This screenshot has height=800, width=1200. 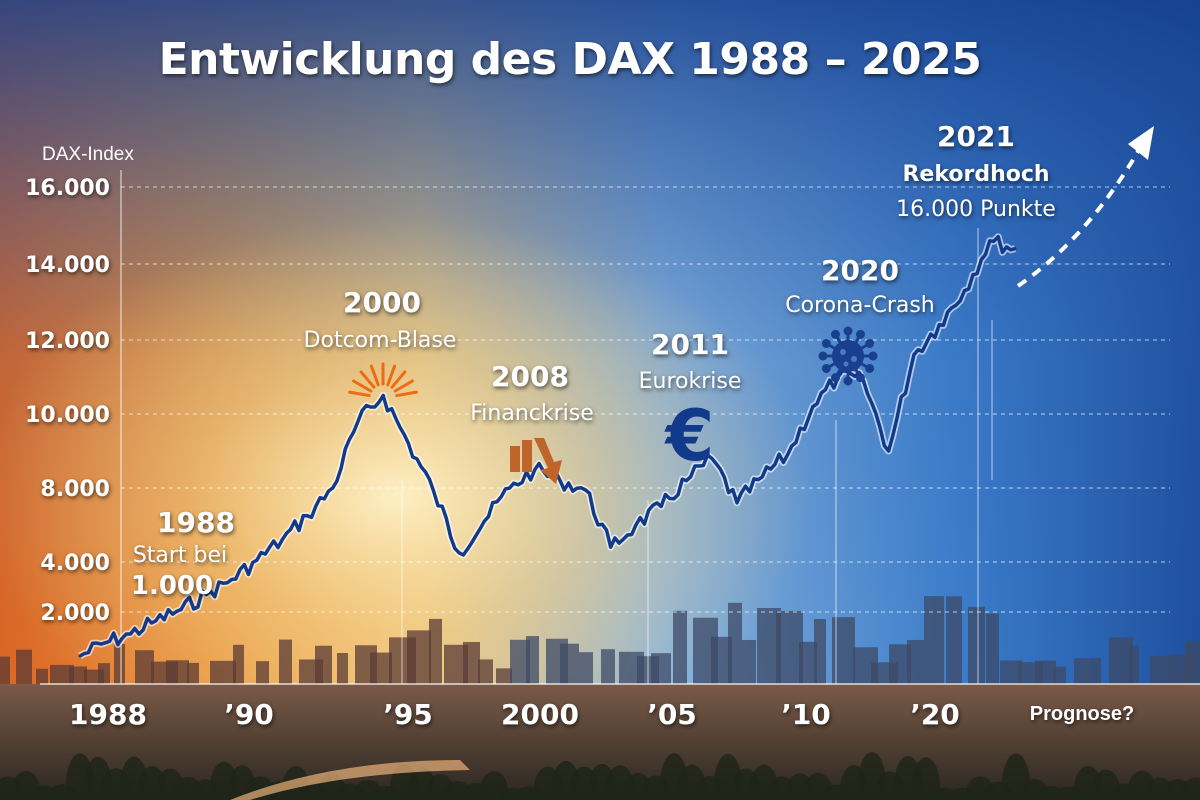 I want to click on euro-icon: €, so click(x=689, y=436).